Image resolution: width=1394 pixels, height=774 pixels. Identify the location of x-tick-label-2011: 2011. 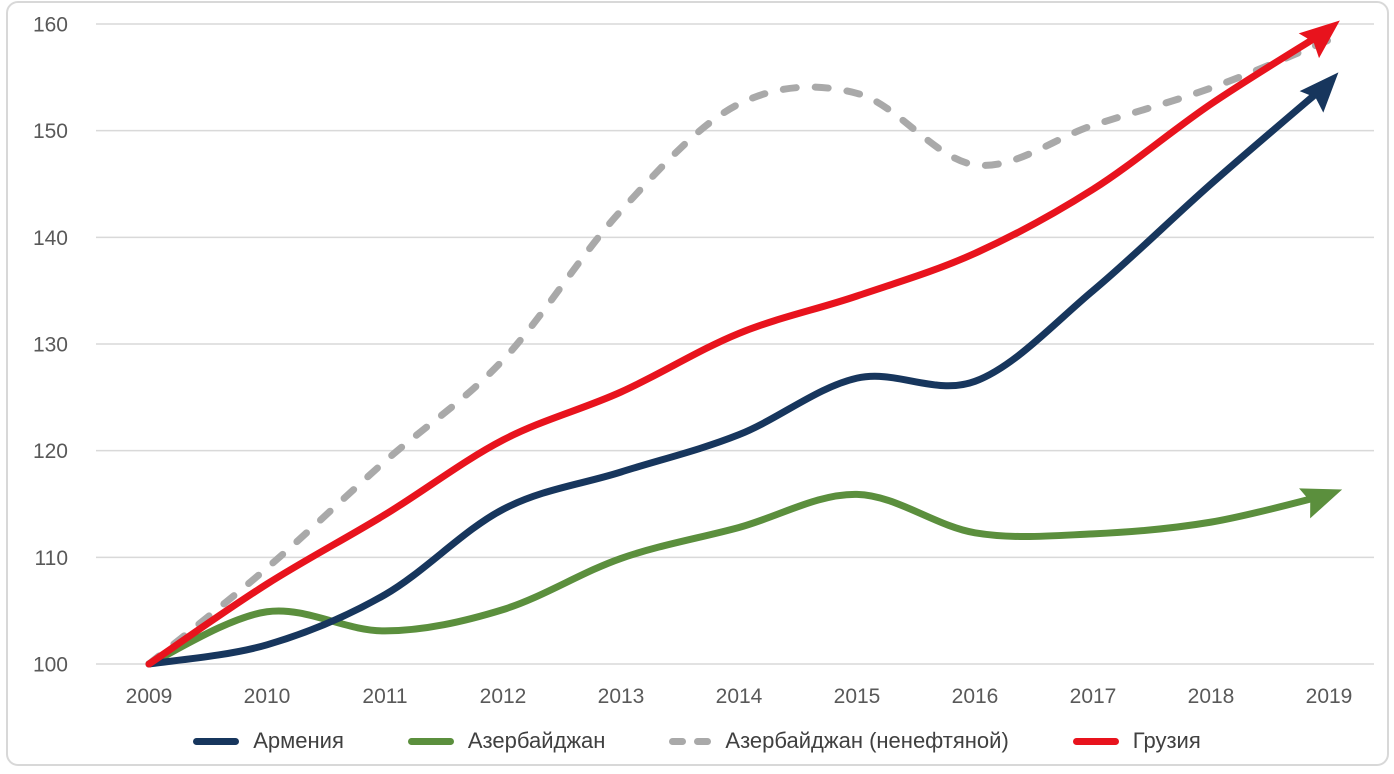
(384, 696).